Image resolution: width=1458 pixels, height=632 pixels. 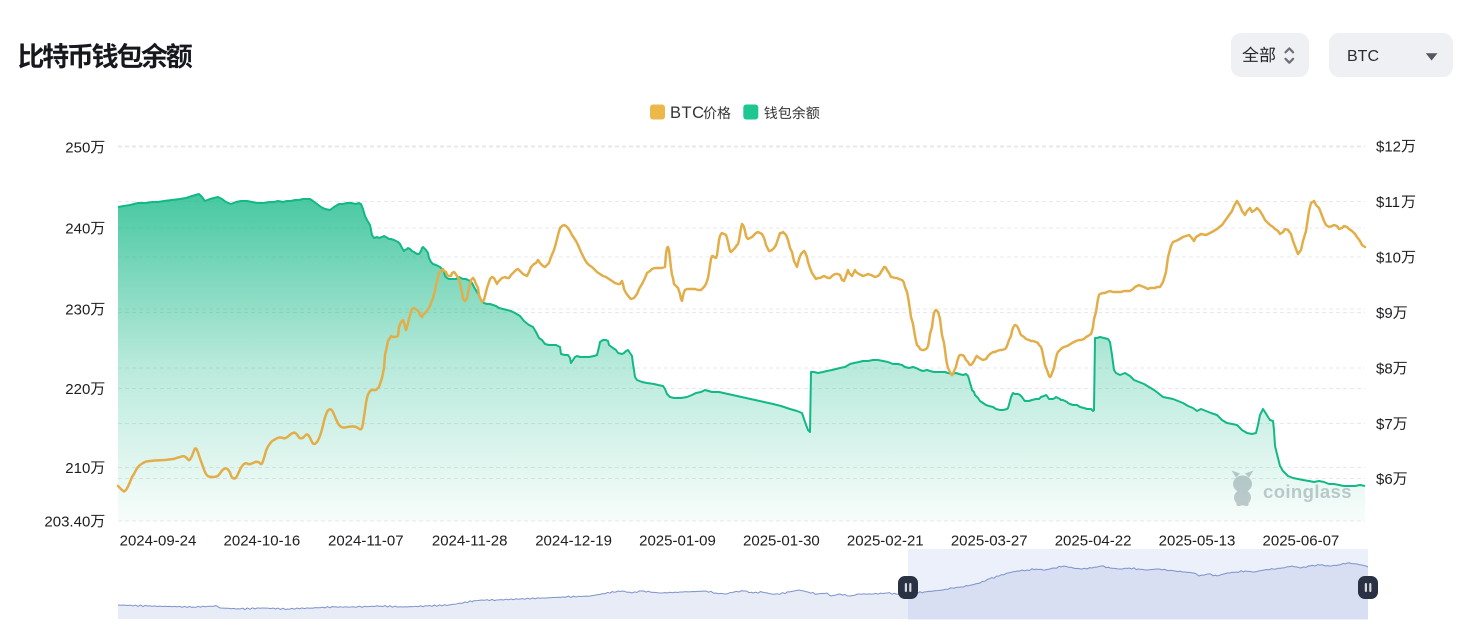 What do you see at coordinates (1388, 257) in the screenshot?
I see `svg-text: $10` at bounding box center [1388, 257].